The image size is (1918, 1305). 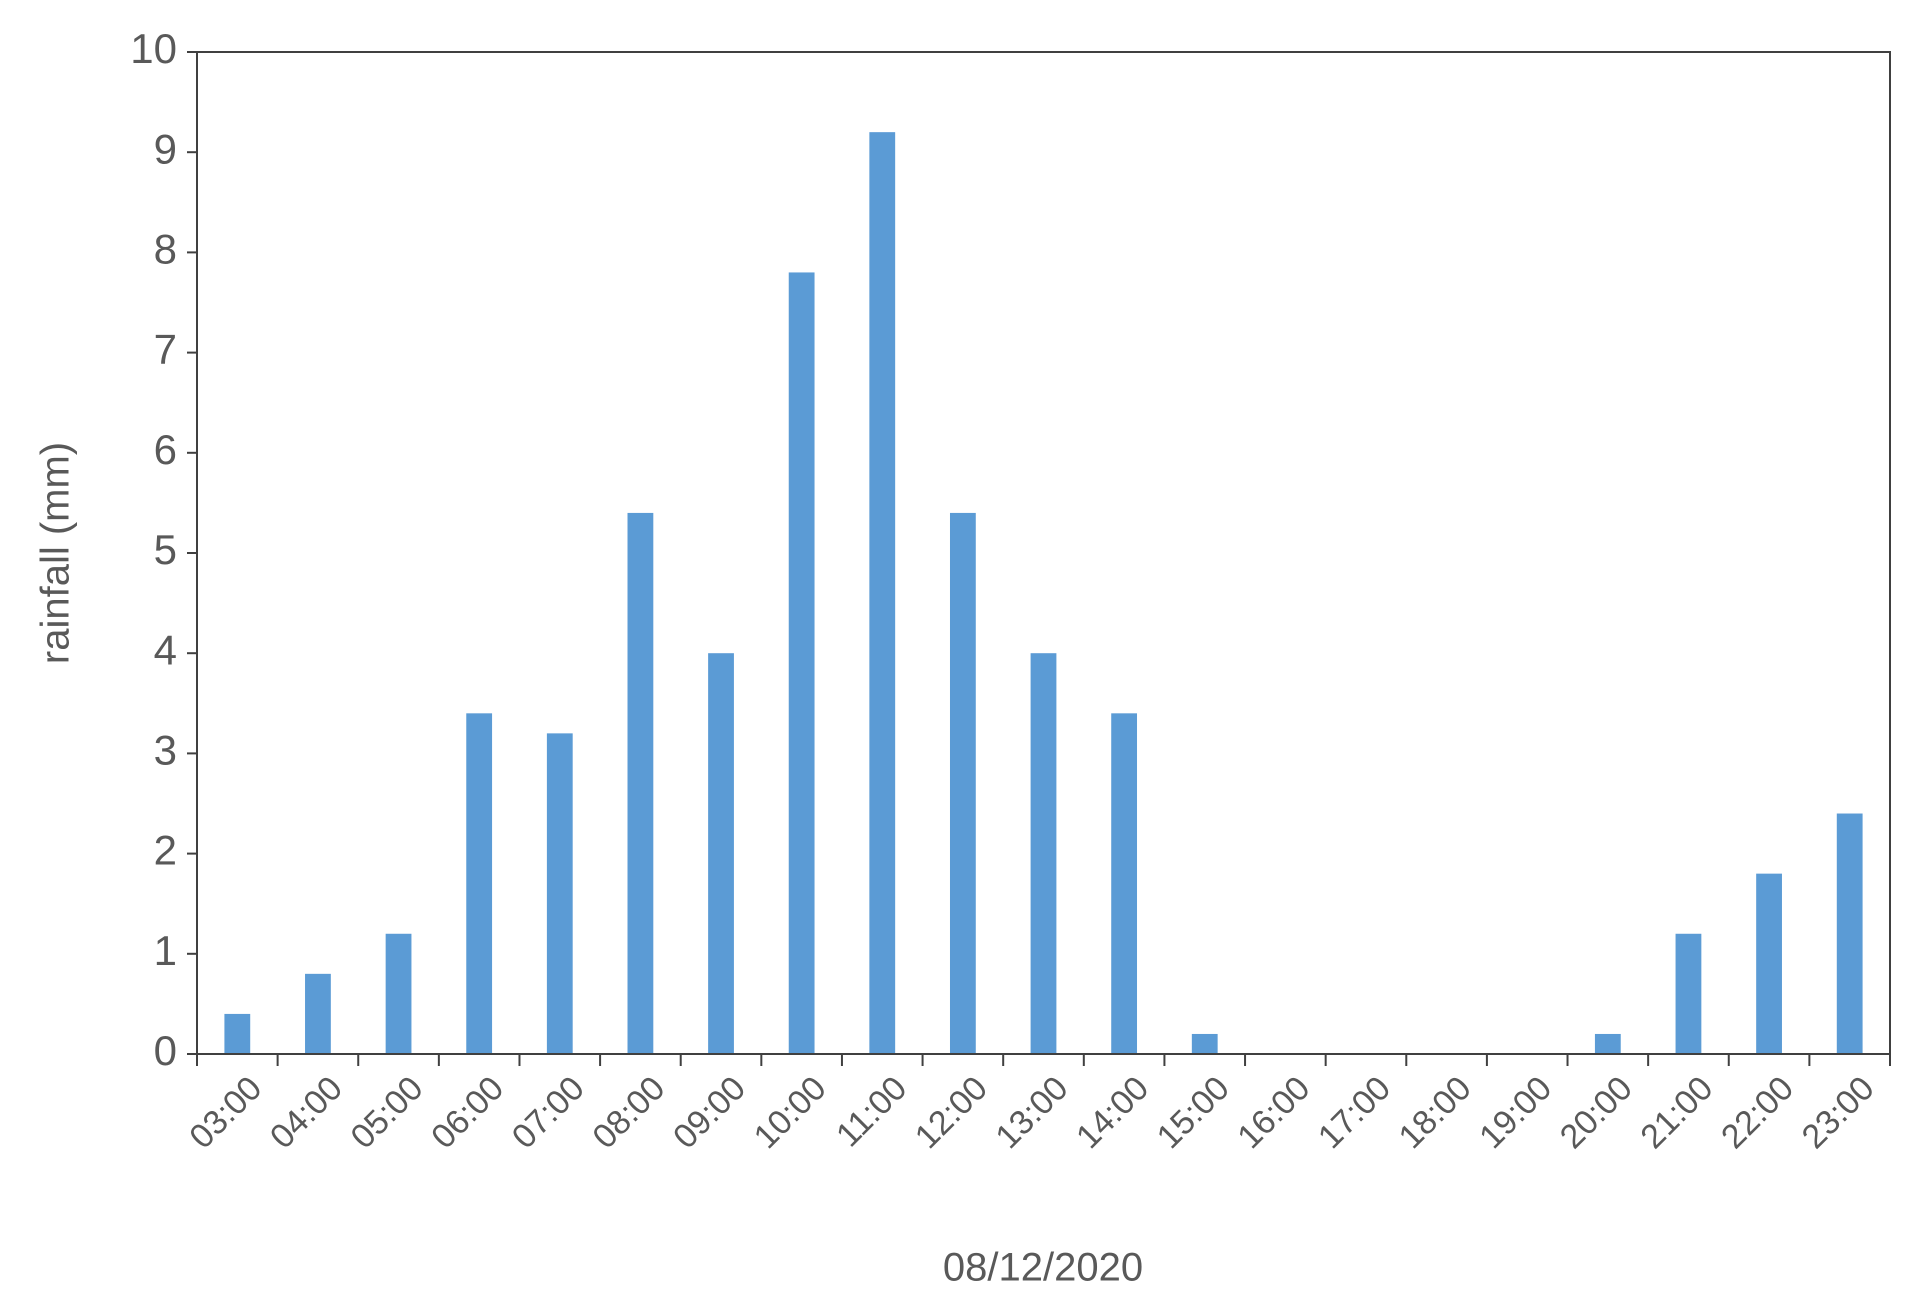 What do you see at coordinates (1112, 1112) in the screenshot?
I see `x-tick-label: 14:00` at bounding box center [1112, 1112].